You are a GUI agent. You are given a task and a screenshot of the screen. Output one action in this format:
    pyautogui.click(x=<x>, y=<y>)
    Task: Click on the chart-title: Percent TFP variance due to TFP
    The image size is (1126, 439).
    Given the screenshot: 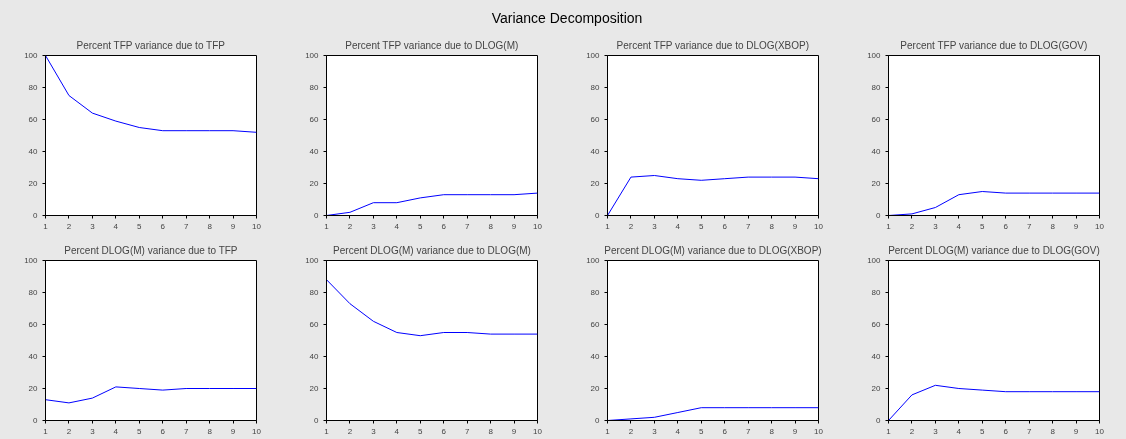 What is the action you would take?
    pyautogui.click(x=151, y=45)
    